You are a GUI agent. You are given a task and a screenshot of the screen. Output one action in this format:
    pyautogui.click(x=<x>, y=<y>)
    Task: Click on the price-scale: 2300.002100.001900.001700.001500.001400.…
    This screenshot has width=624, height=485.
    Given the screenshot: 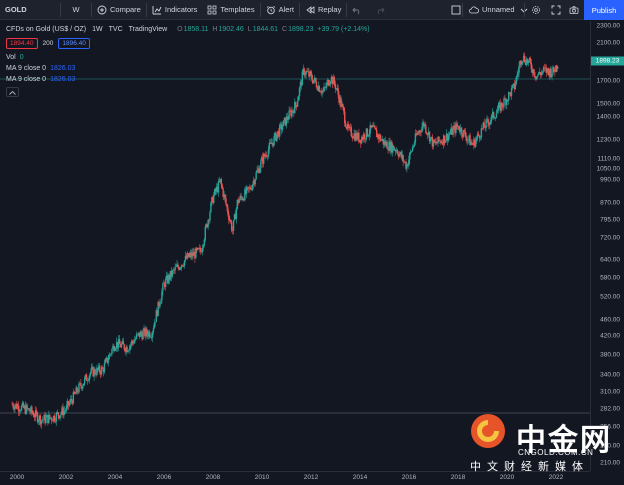 What is the action you would take?
    pyautogui.click(x=607, y=246)
    